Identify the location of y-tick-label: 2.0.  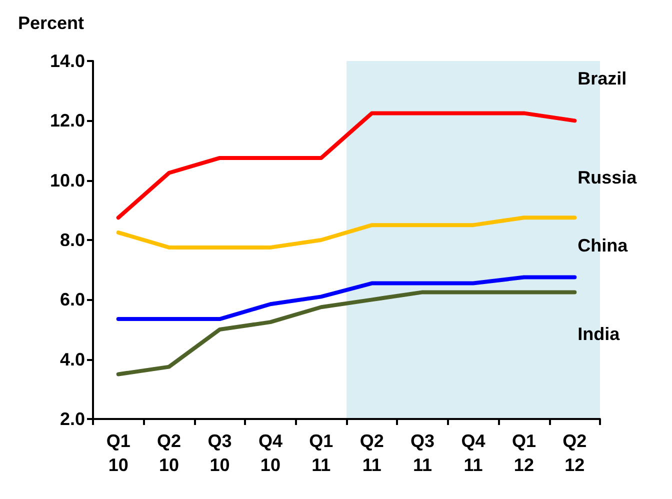
(72, 419).